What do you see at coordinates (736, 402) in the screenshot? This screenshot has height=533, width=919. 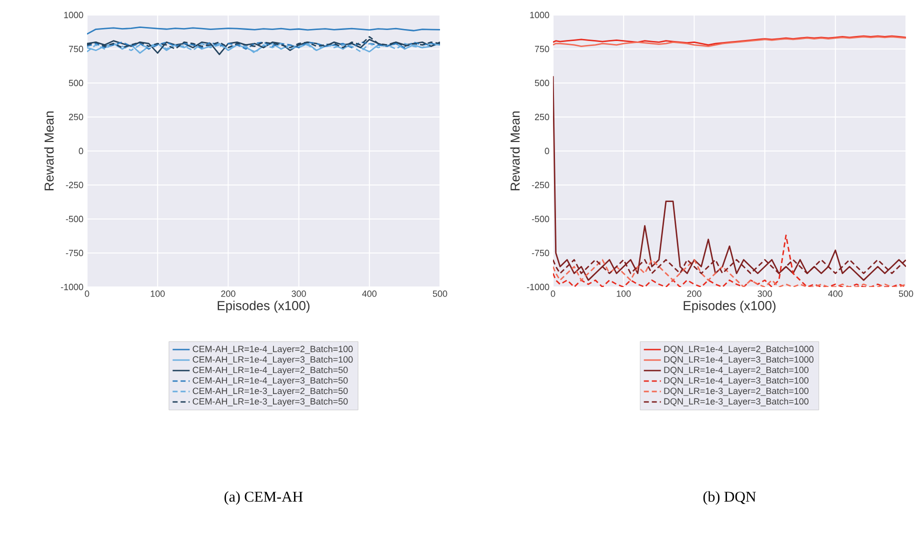 I see `legend-label: DQN_LR=1e-3_Layer=3_Batch=100` at bounding box center [736, 402].